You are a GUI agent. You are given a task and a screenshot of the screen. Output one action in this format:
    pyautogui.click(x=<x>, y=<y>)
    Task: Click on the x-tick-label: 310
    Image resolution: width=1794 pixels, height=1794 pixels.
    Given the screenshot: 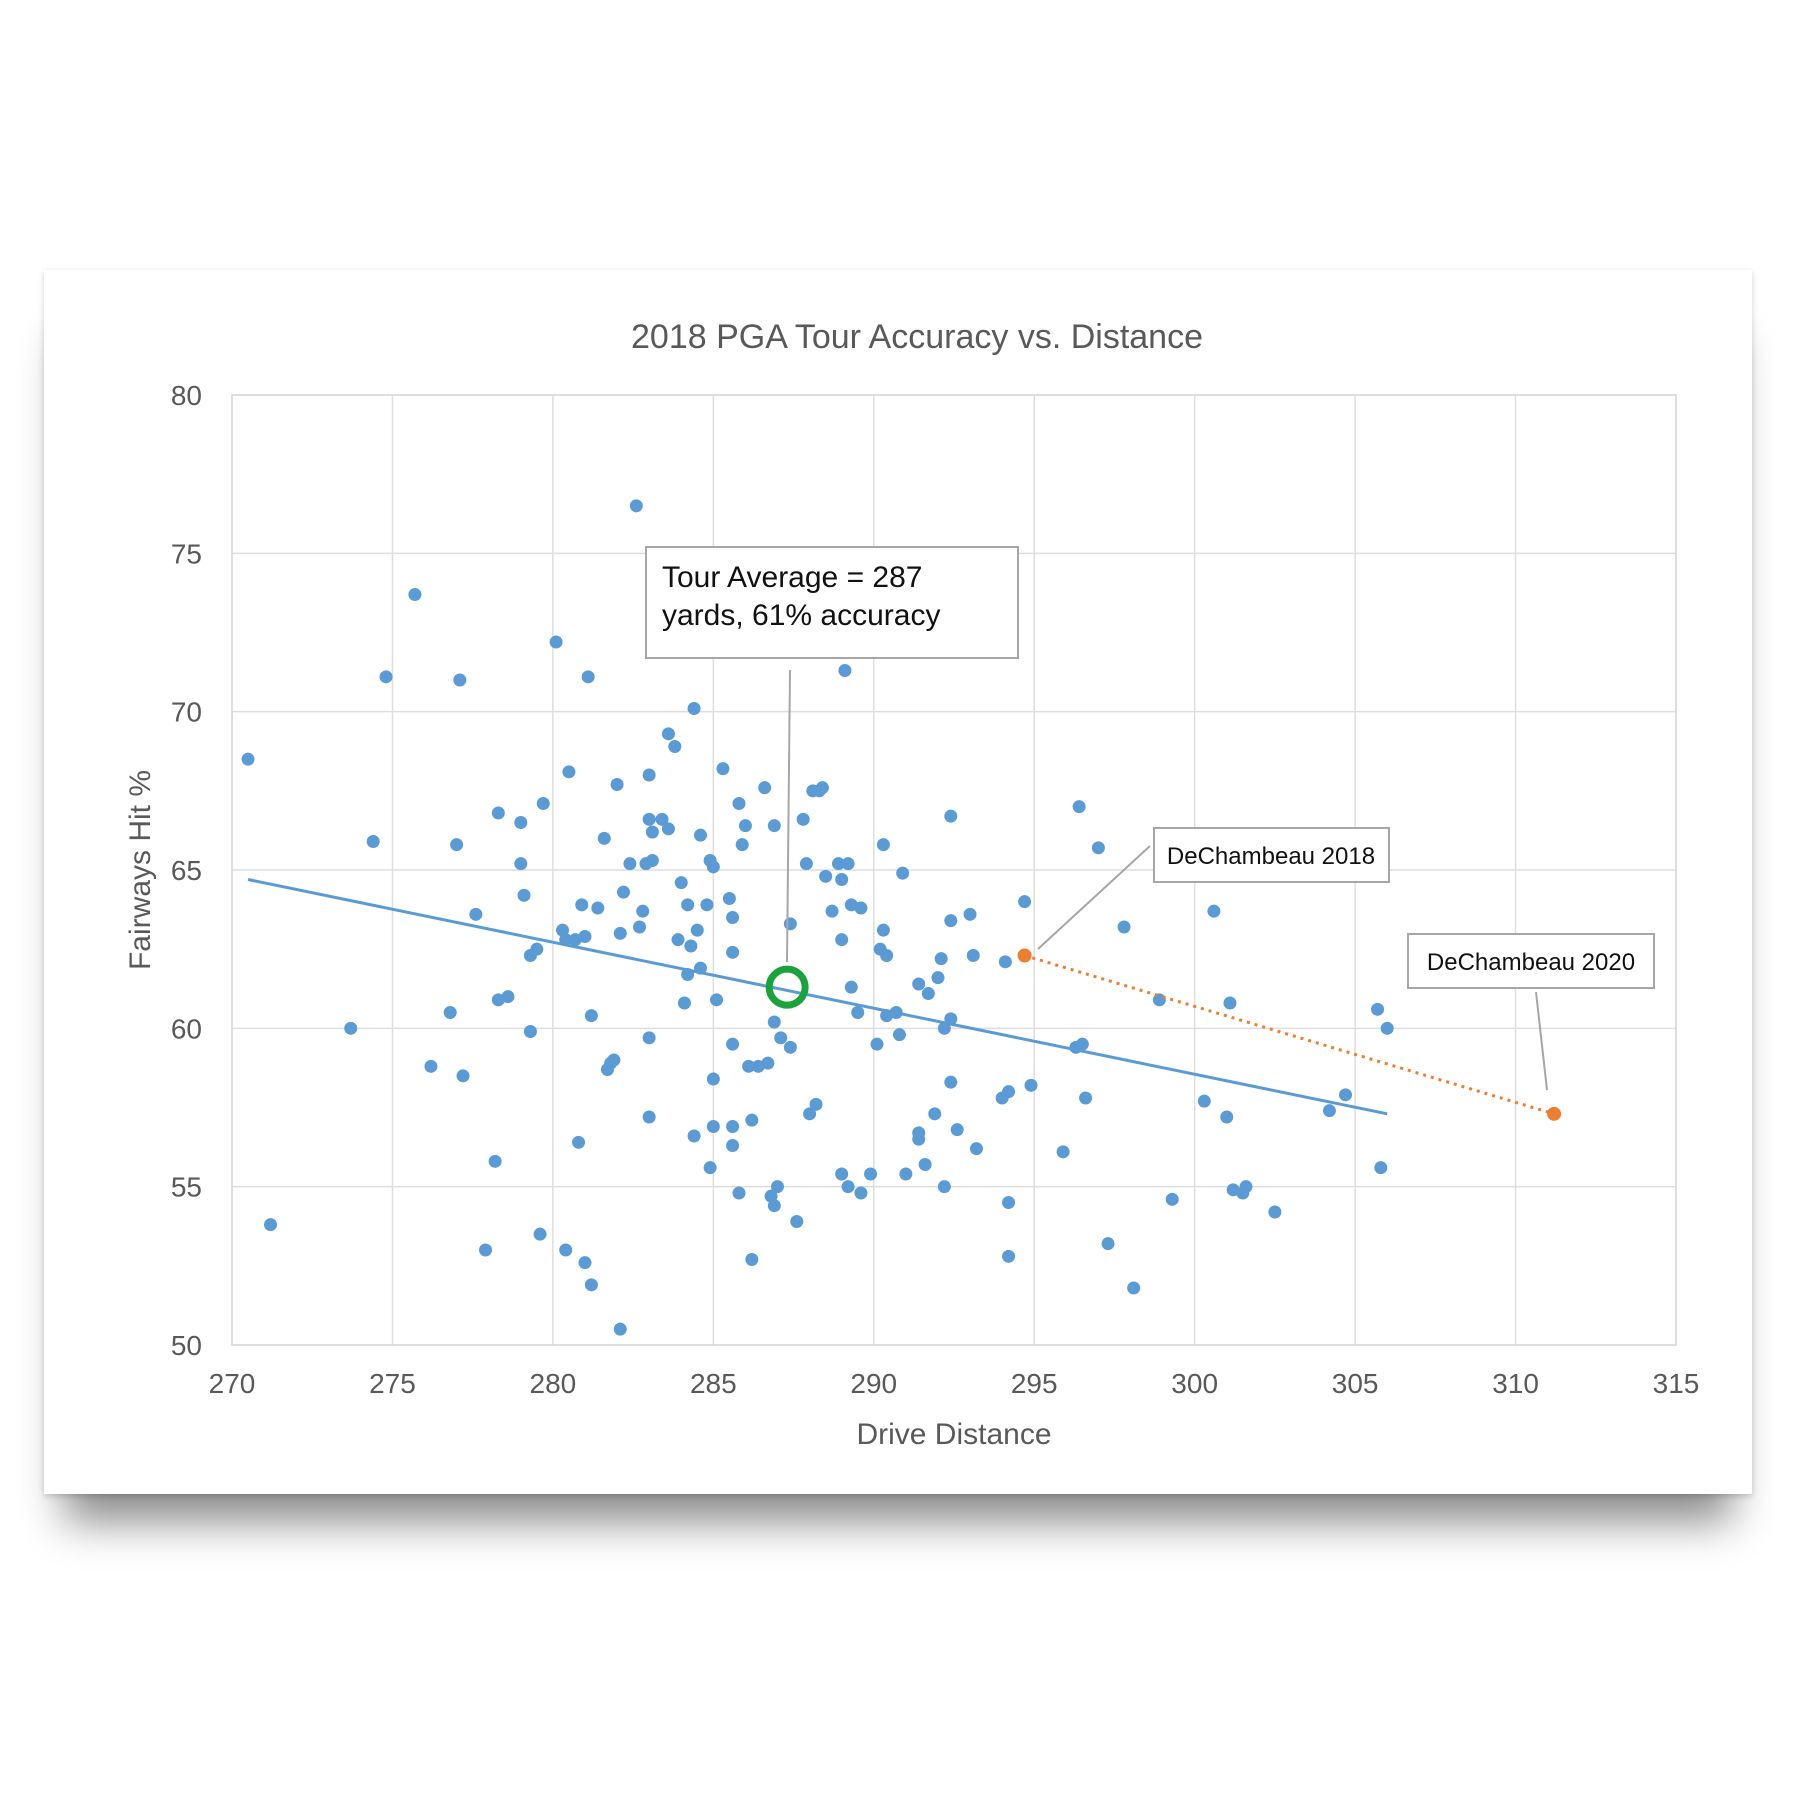 What is the action you would take?
    pyautogui.click(x=1515, y=1383)
    